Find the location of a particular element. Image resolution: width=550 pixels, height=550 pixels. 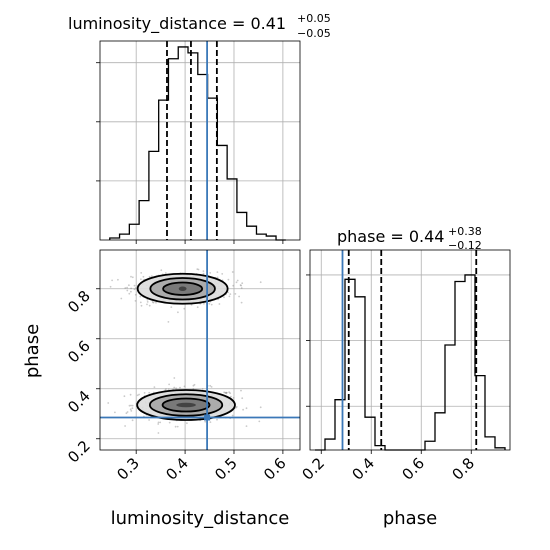

phase-title: phase = 0.44 is located at coordinates (390, 236).